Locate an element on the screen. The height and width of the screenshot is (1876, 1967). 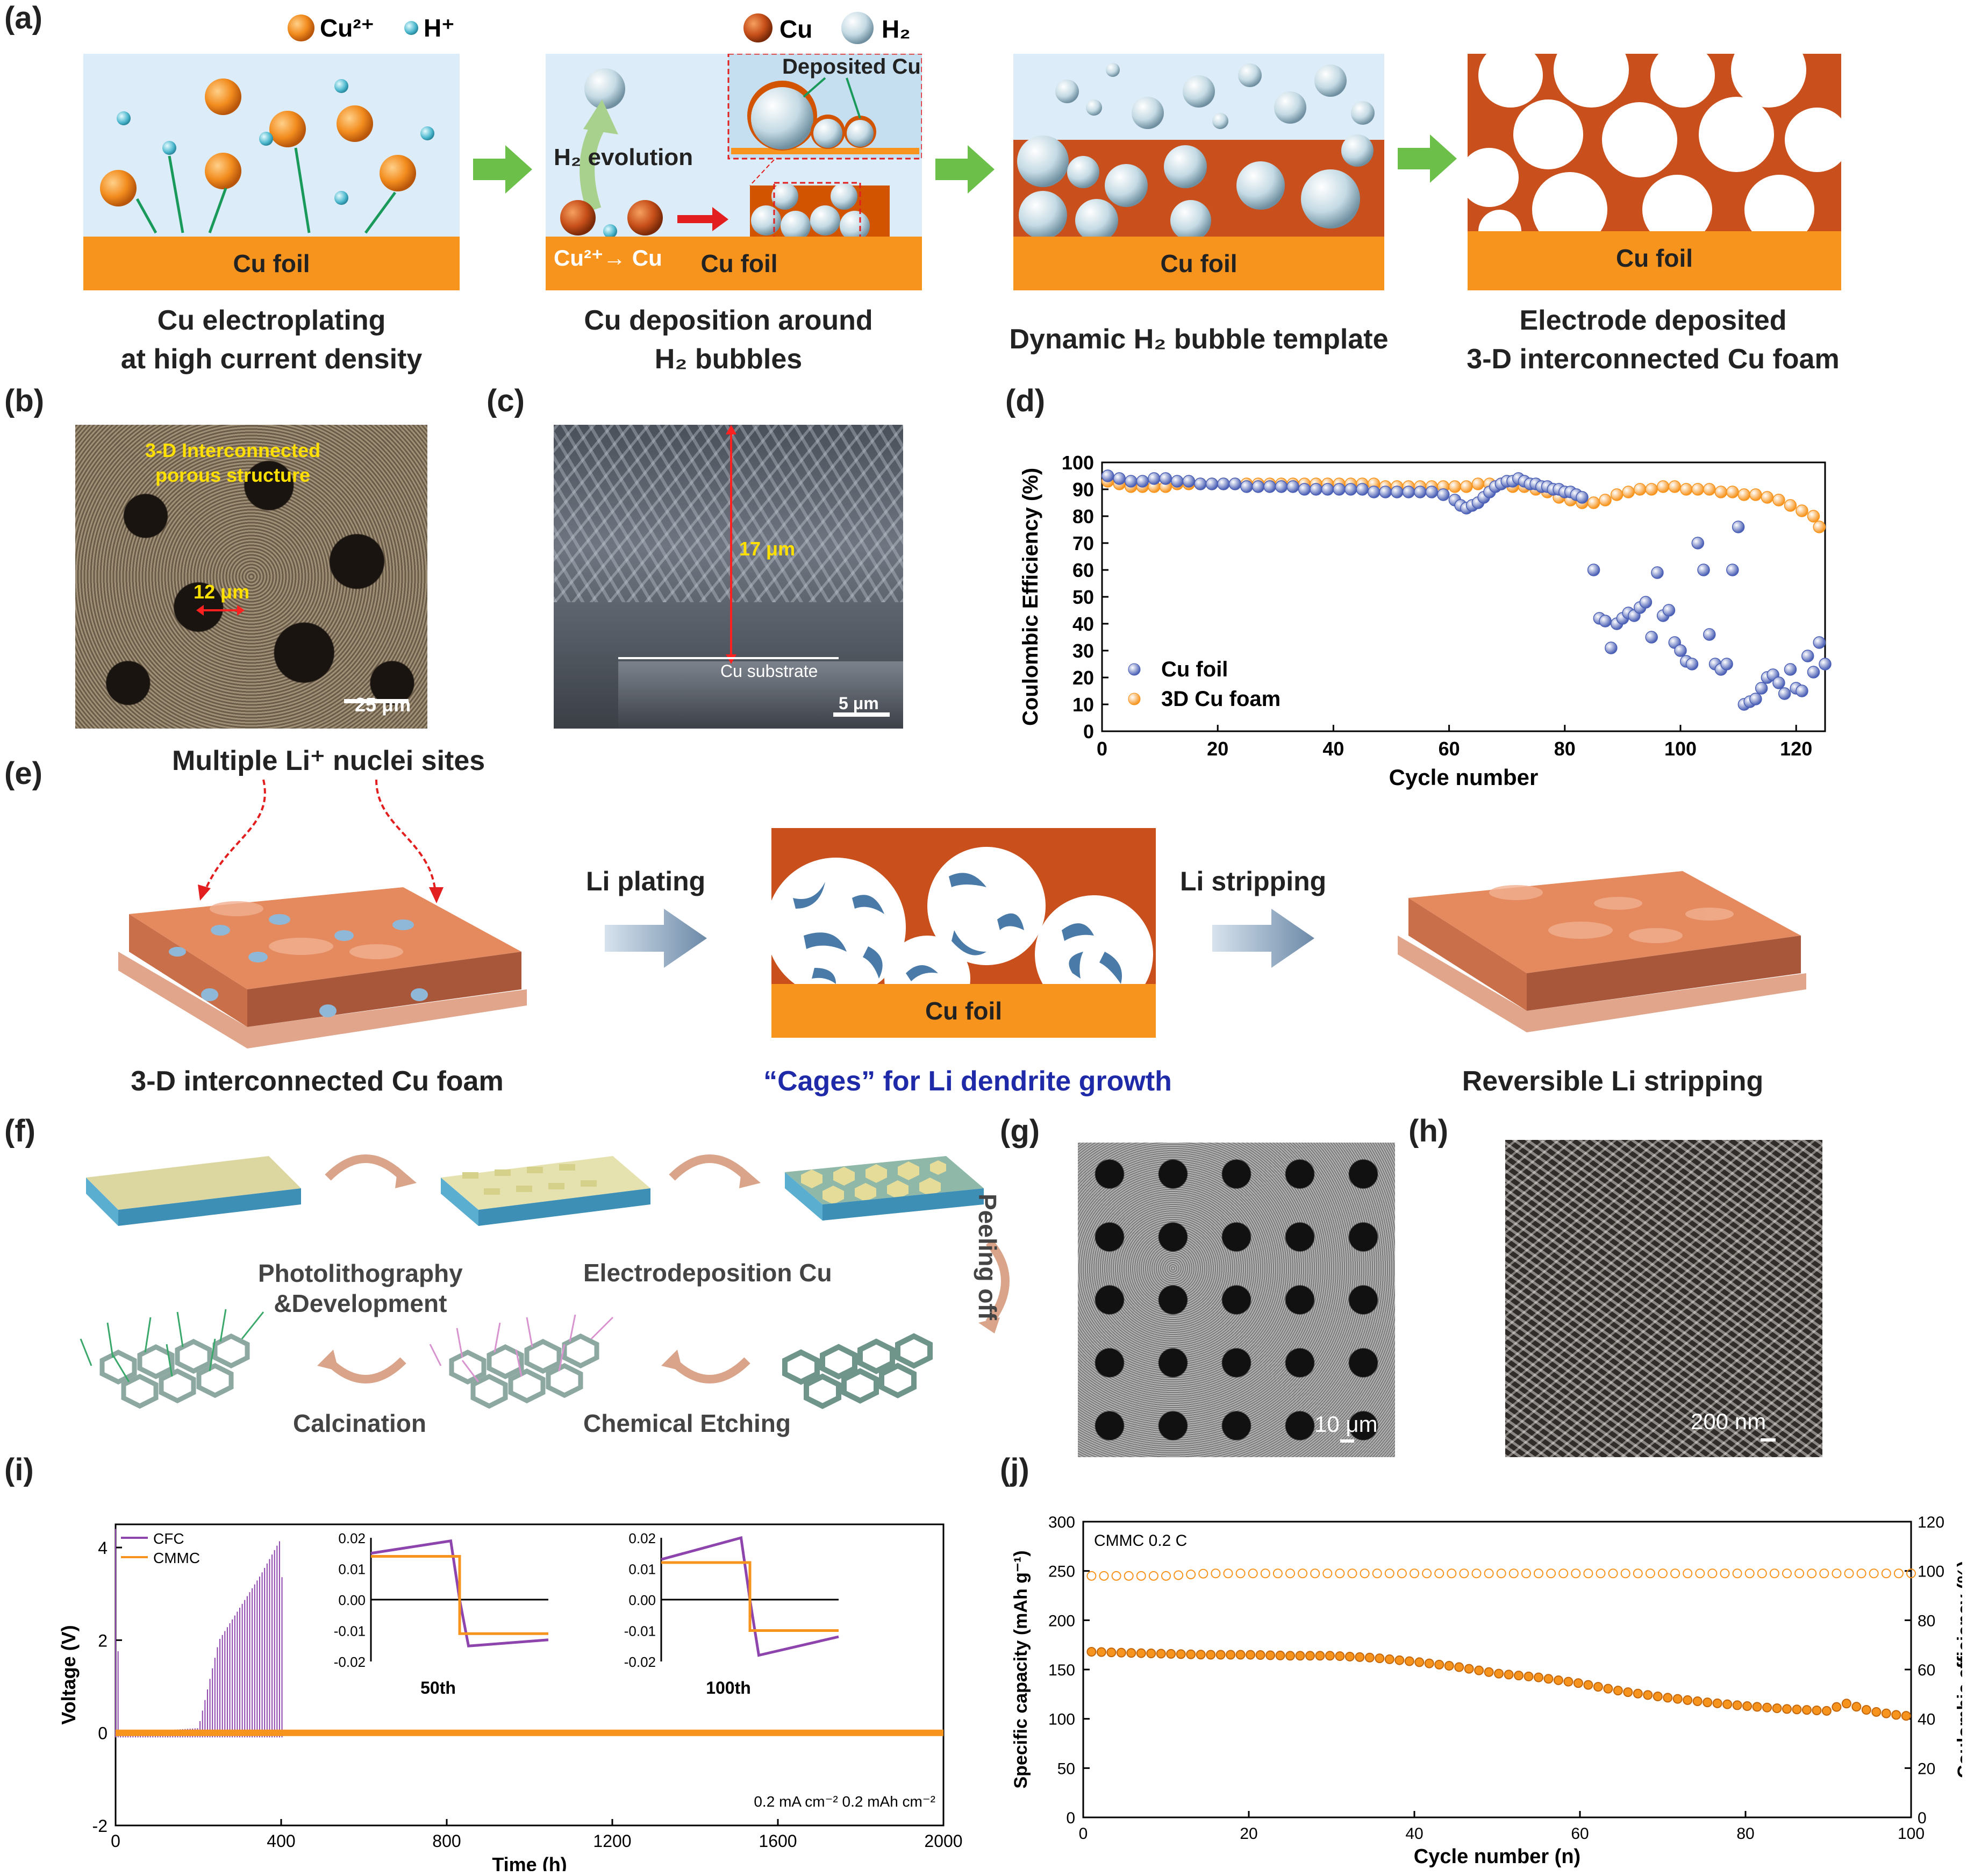
y-tick-label: 60 is located at coordinates (1083, 570).